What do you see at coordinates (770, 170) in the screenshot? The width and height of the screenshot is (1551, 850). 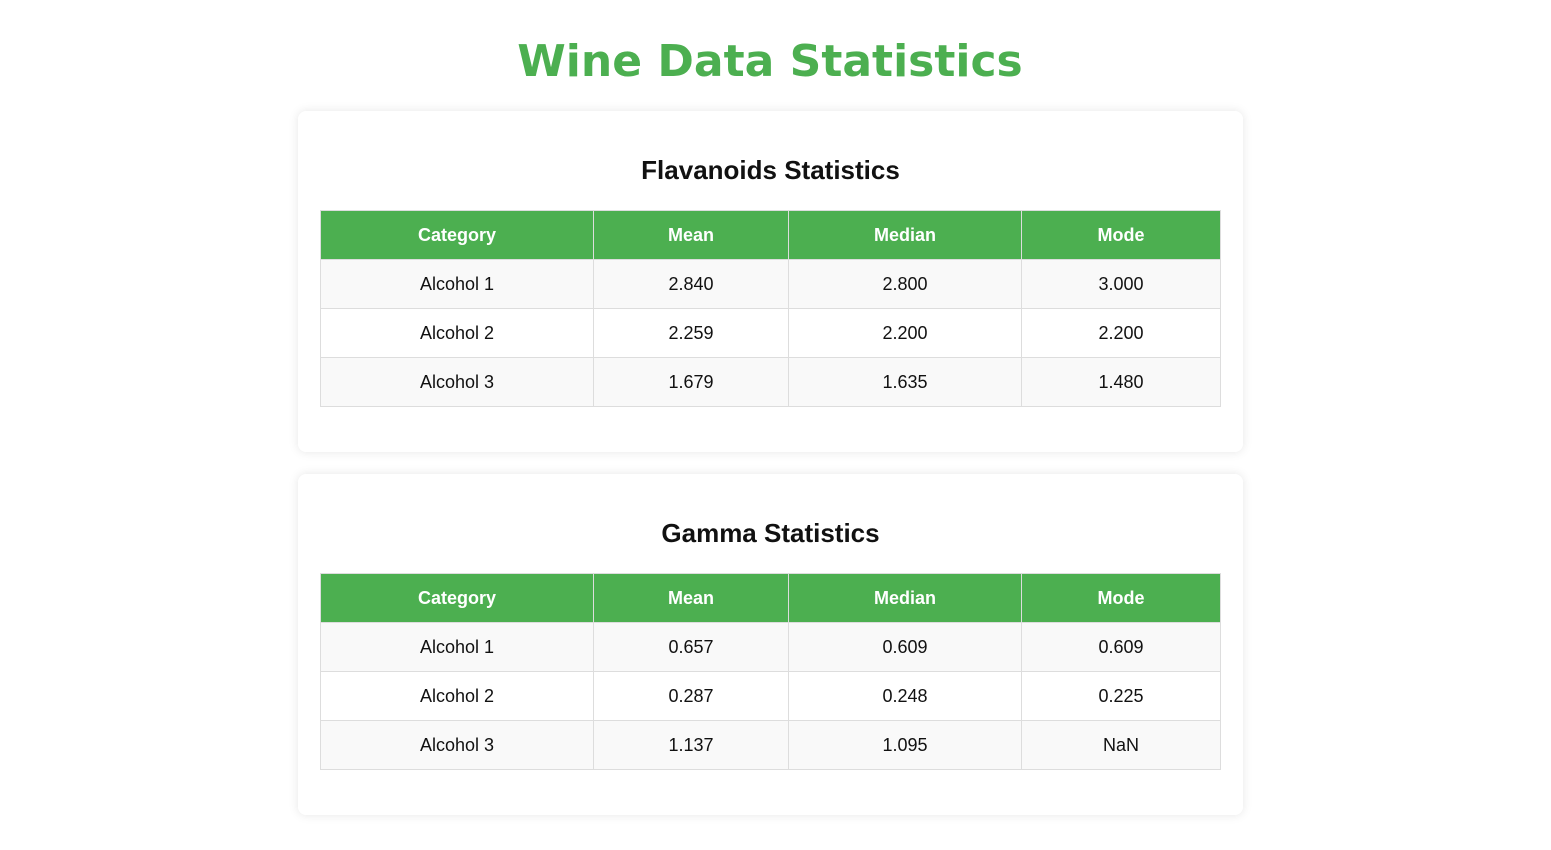 I see `section-title: Flavanoids Statistics` at bounding box center [770, 170].